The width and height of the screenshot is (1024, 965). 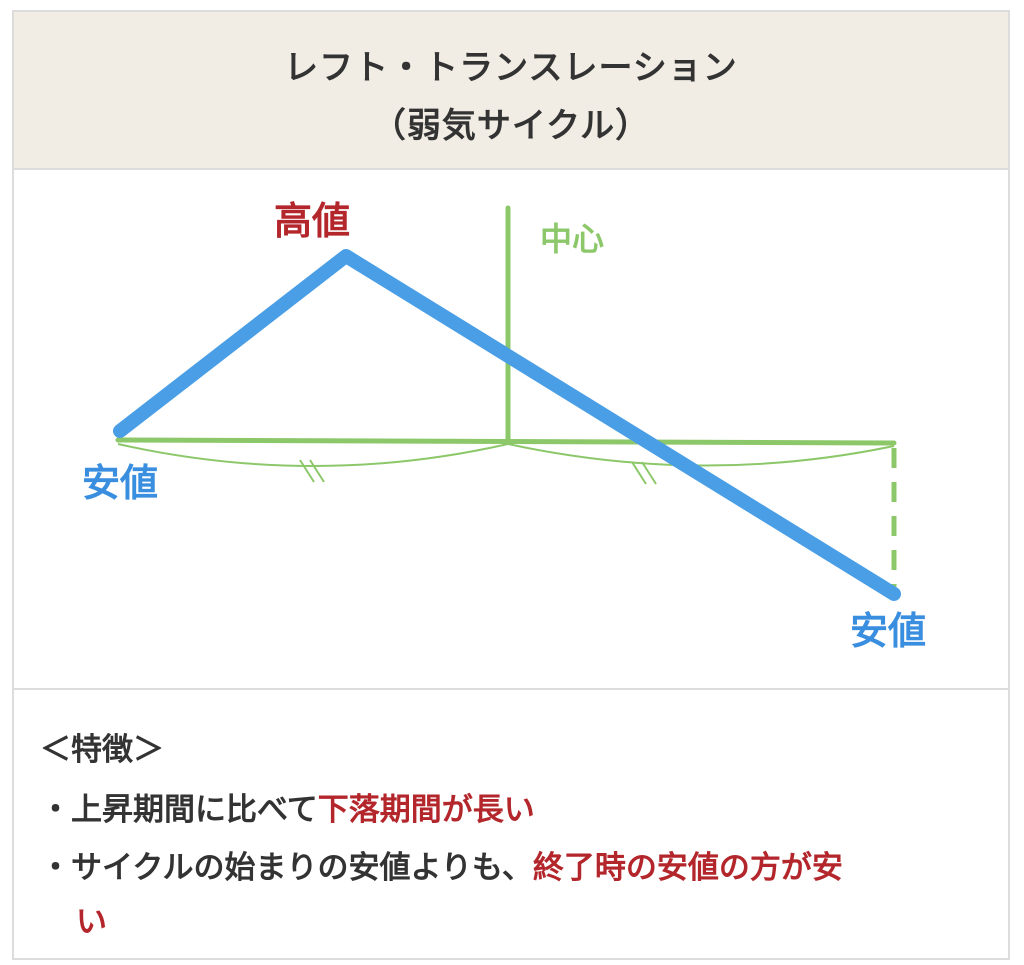 I want to click on feature-item-2: ・サイクルの始まりの安値よりも、終了時の安値の方が安, so click(x=441, y=864).